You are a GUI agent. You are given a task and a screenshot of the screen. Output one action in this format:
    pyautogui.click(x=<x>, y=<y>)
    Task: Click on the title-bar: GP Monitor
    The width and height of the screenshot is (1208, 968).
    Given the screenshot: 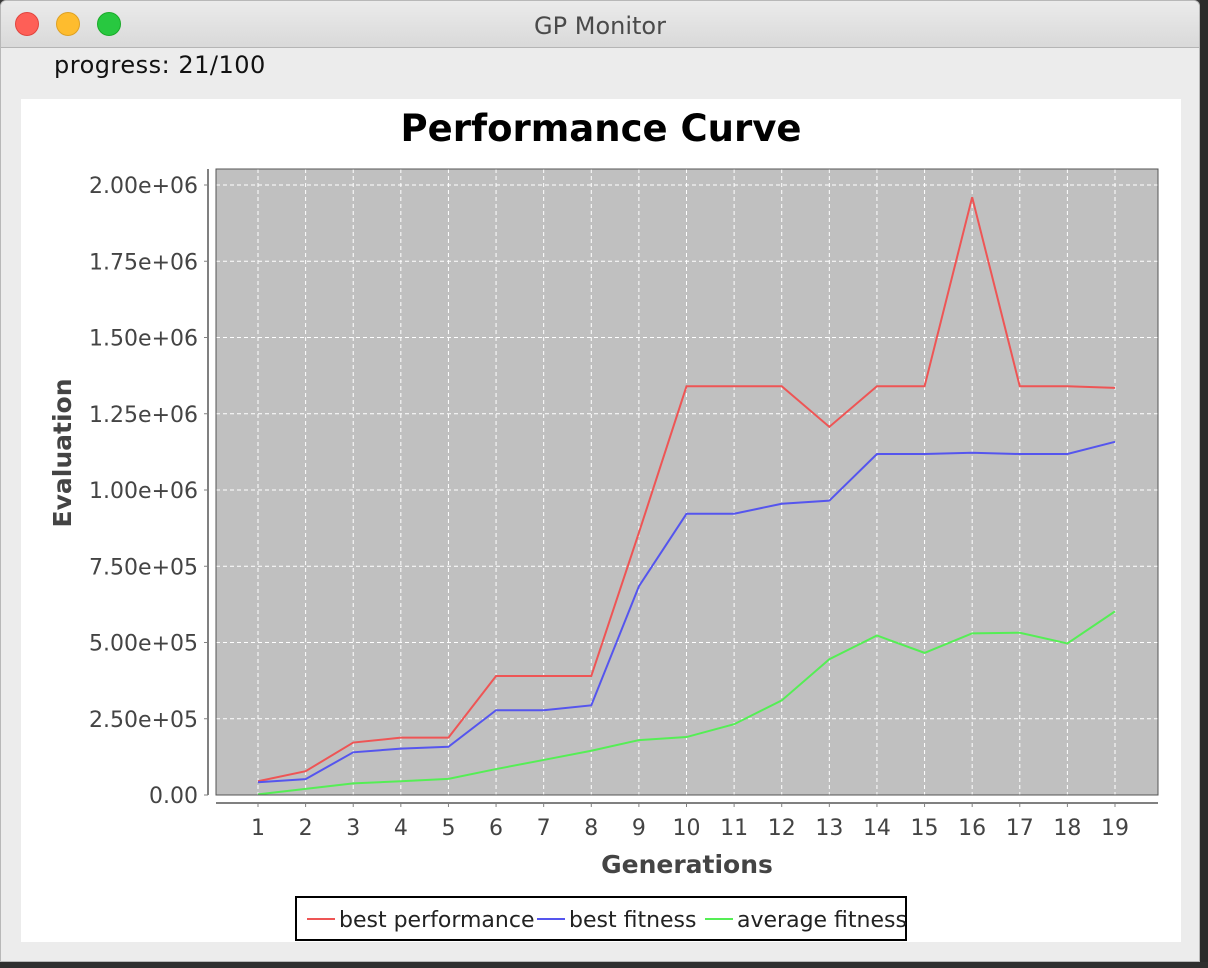 What is the action you would take?
    pyautogui.click(x=600, y=24)
    